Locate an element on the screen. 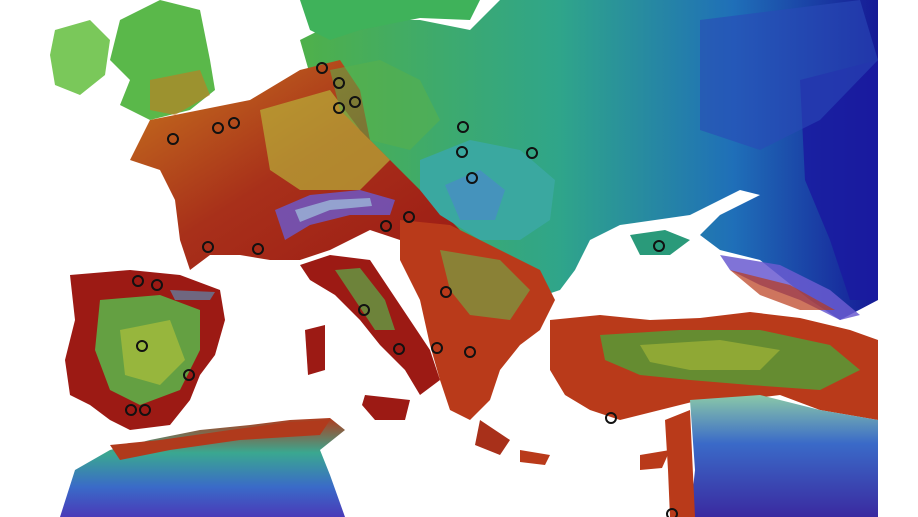 Image resolution: width=918 pixels, height=517 pixels. land-crimea is located at coordinates (660, 242).